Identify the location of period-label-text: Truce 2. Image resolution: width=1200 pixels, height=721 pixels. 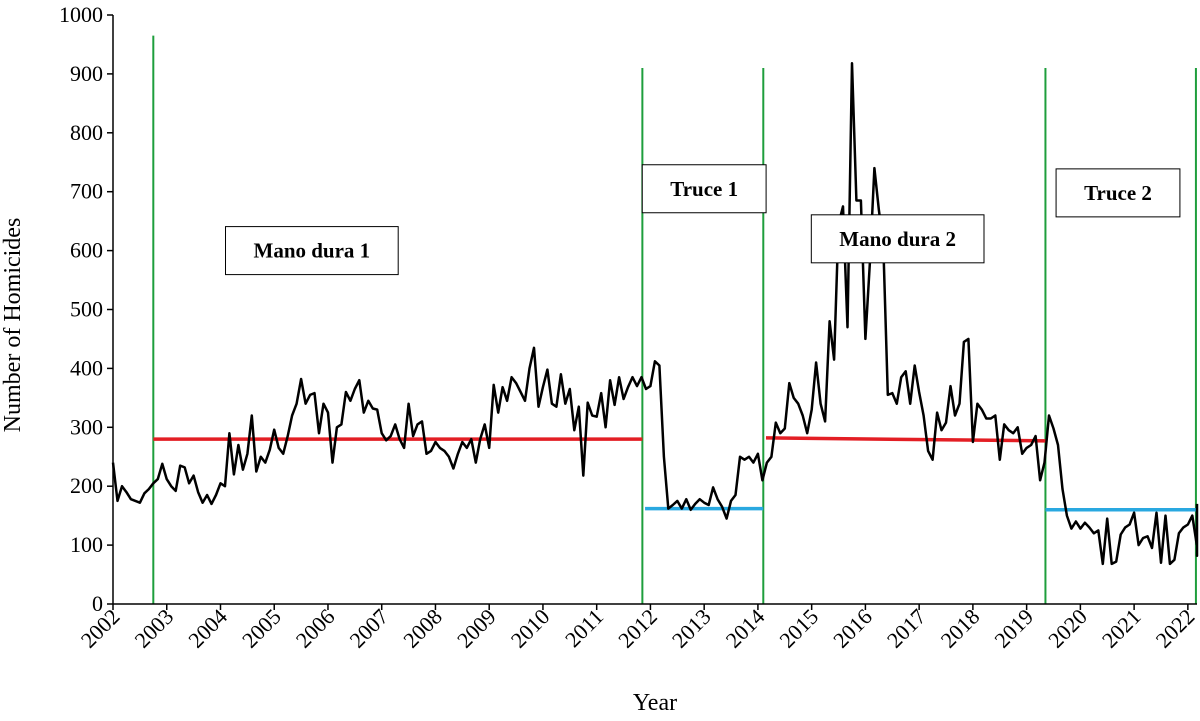
(1118, 193).